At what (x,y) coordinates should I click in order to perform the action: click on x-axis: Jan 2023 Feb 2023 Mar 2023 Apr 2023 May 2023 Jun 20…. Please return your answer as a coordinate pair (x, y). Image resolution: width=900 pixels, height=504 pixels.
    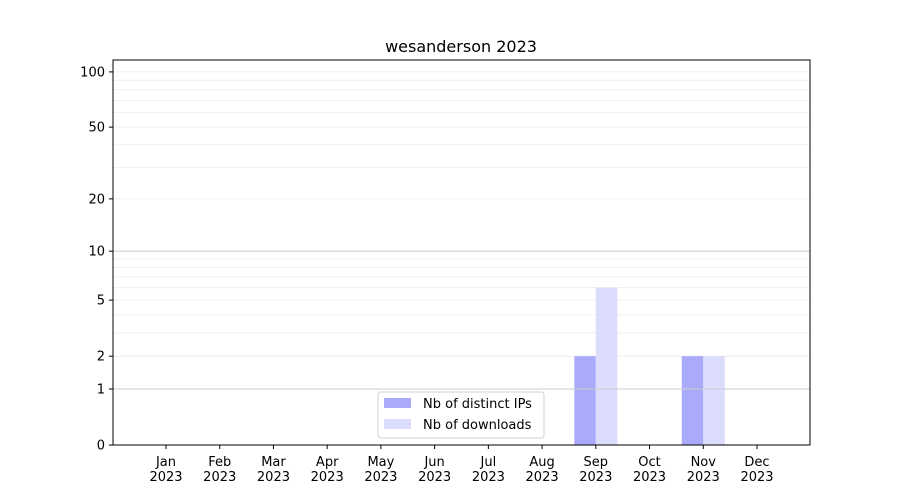
    Looking at the image, I should click on (461, 465).